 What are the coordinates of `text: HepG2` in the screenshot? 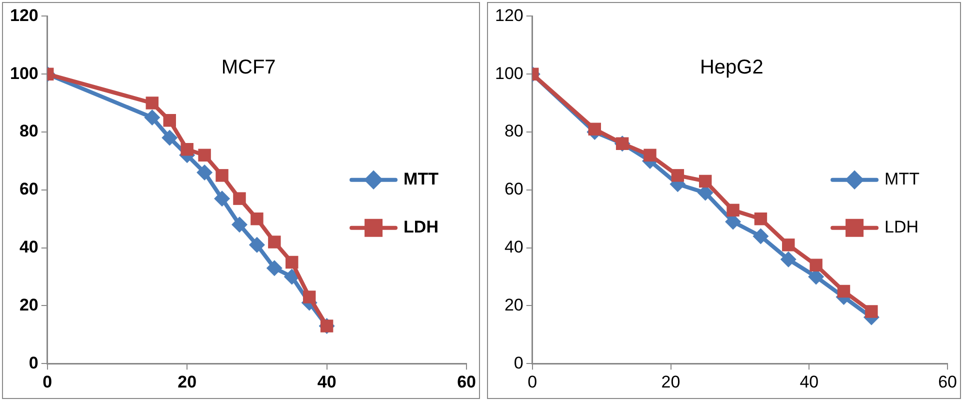 It's located at (732, 67).